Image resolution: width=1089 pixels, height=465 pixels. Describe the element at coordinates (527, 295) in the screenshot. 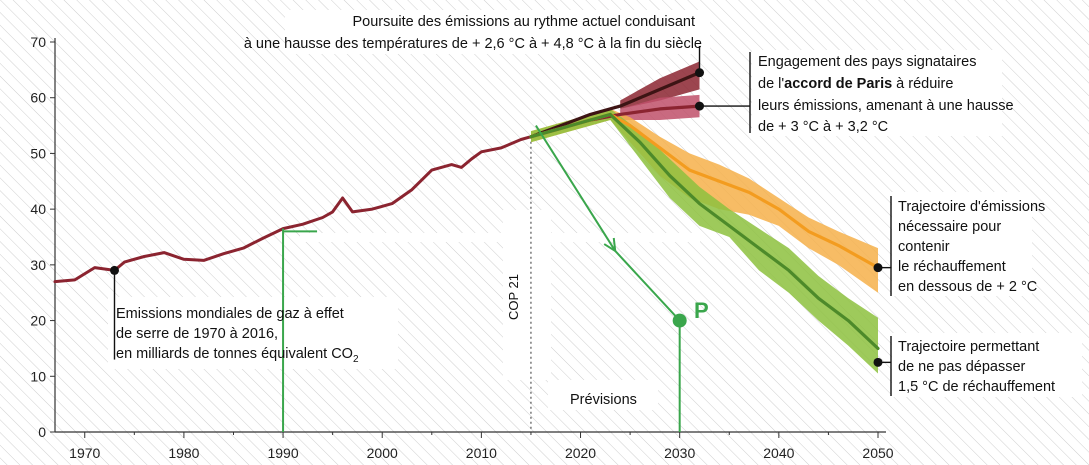

I see `label-mask-previsions` at that location.